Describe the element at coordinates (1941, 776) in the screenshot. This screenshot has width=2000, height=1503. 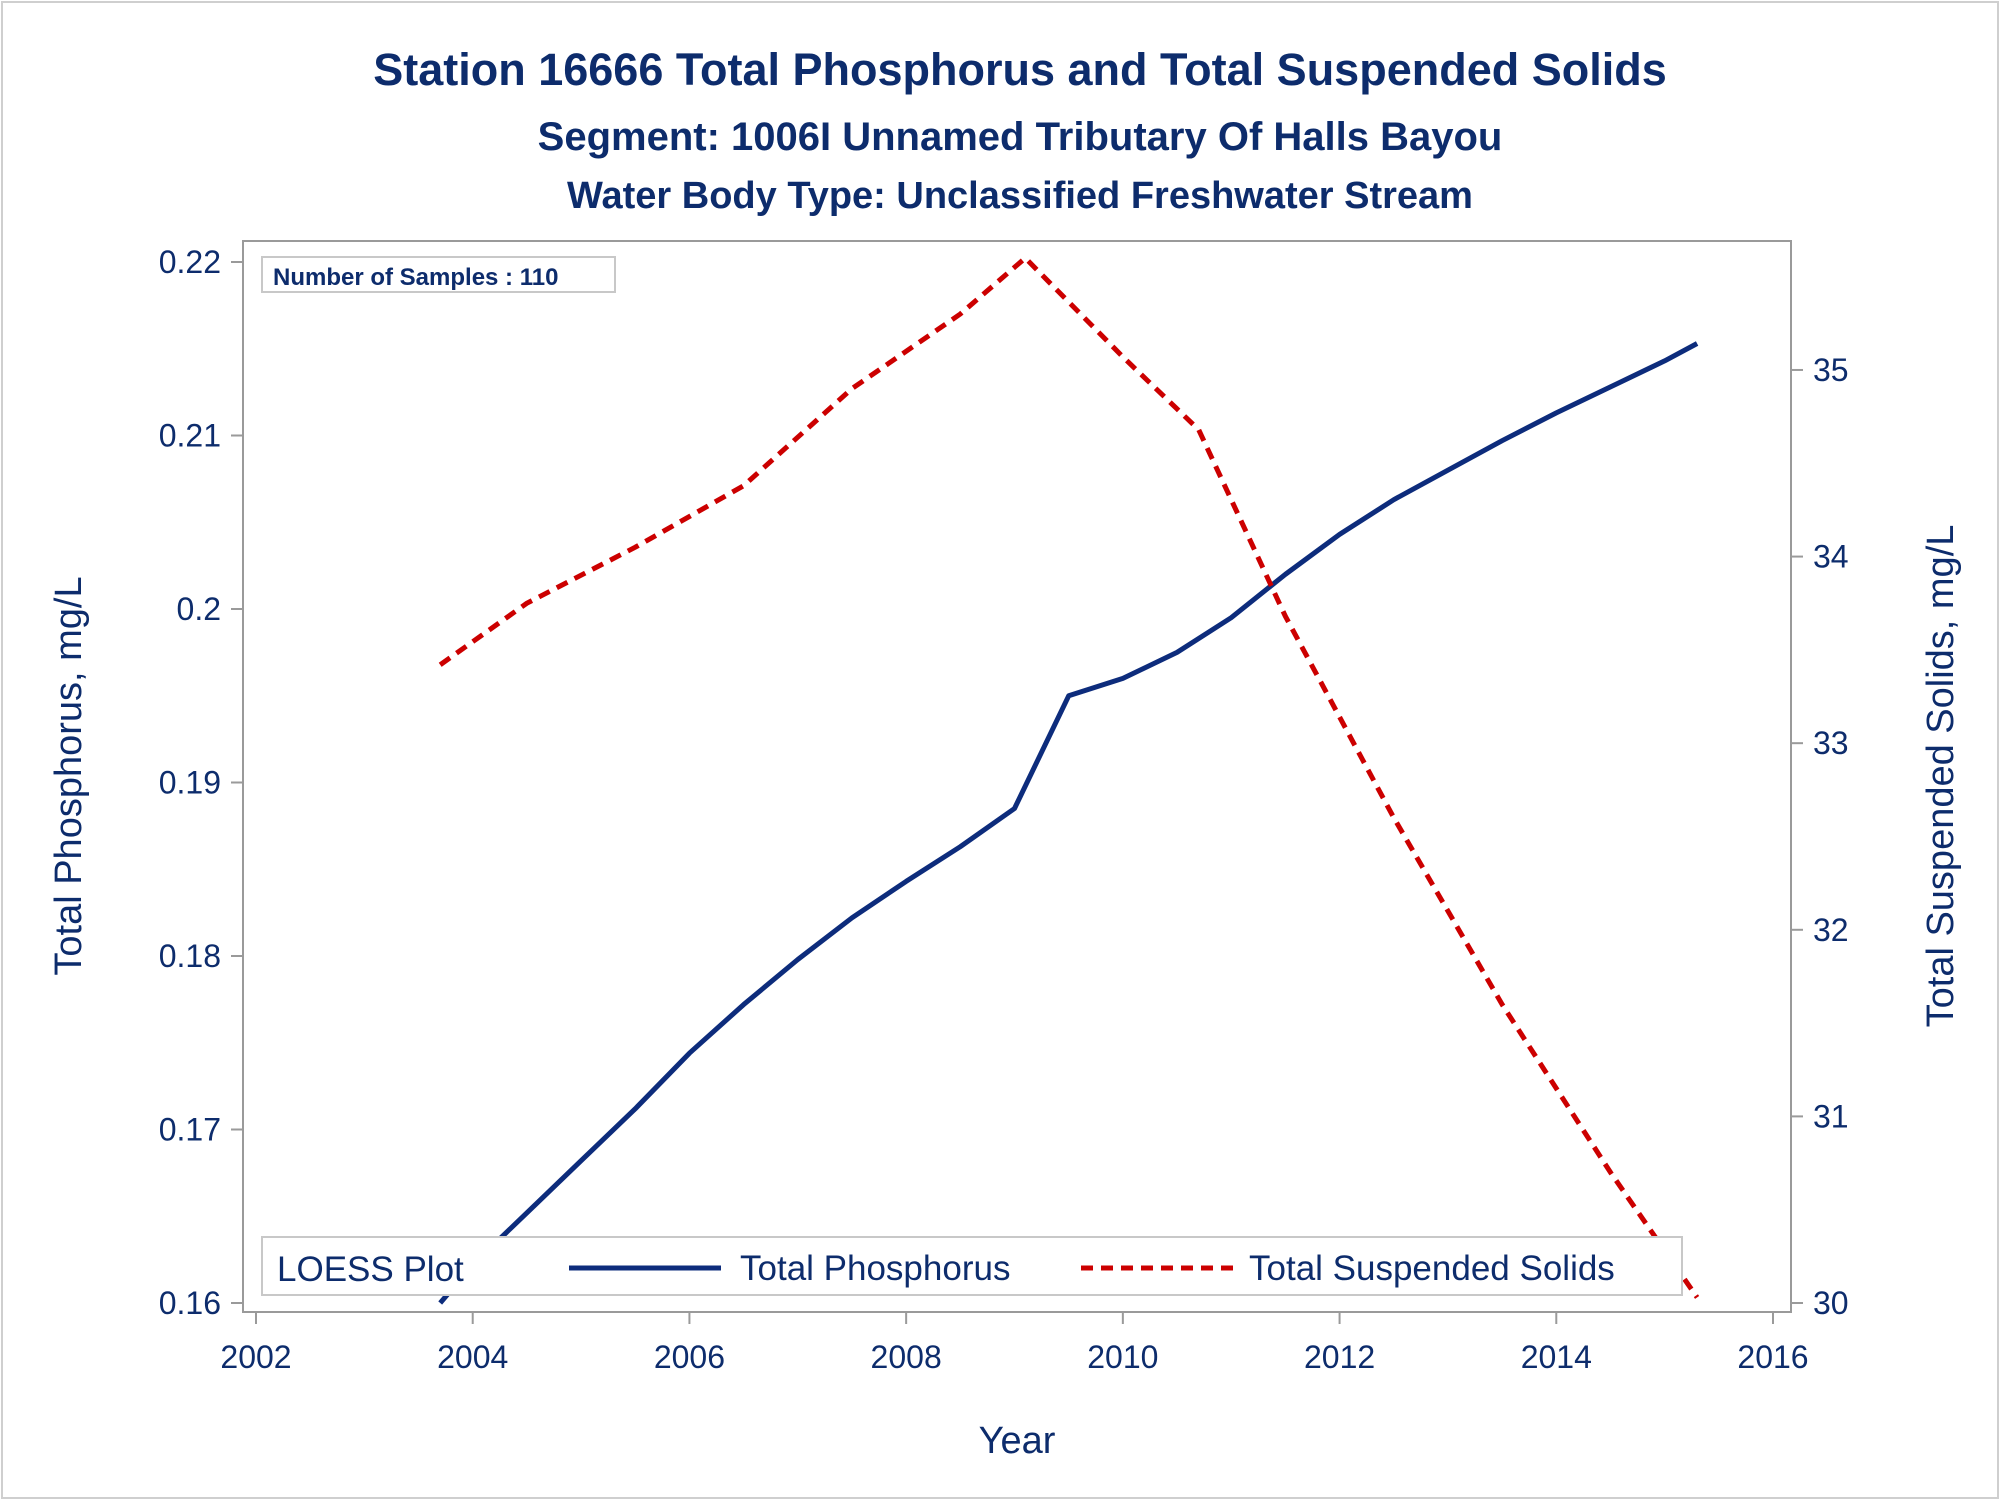
I see `y-right-axis-label: Total Suspended Solids, mg/L` at that location.